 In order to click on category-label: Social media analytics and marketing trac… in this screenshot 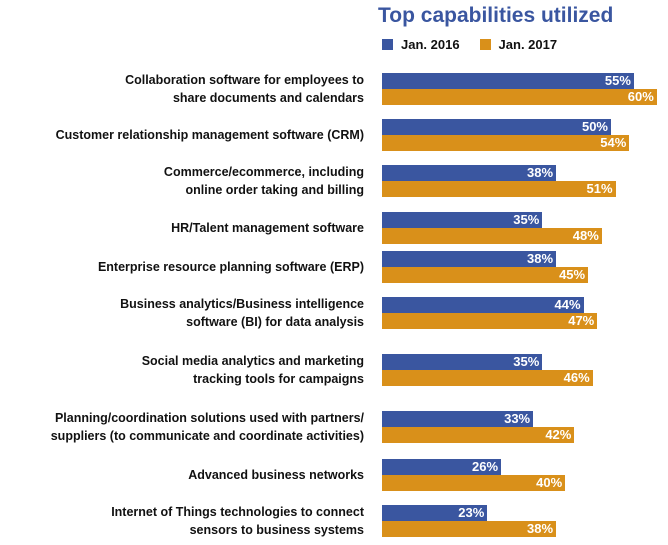, I will do `click(182, 370)`.